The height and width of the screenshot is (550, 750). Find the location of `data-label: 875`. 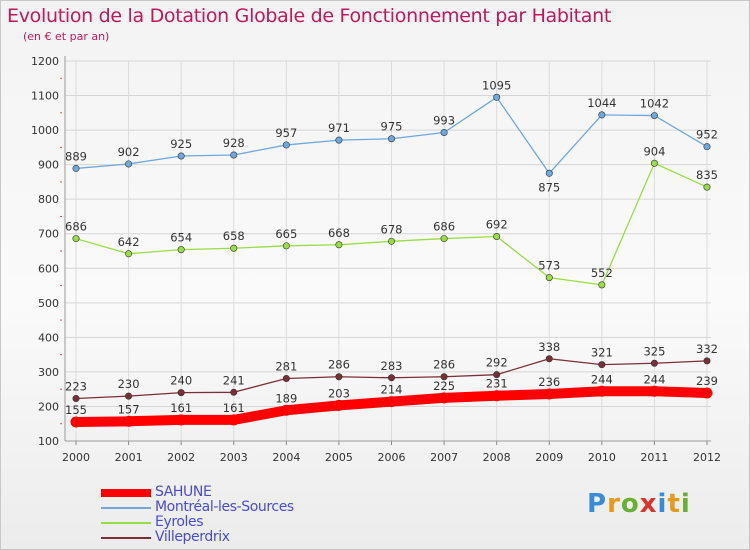

data-label: 875 is located at coordinates (549, 187).